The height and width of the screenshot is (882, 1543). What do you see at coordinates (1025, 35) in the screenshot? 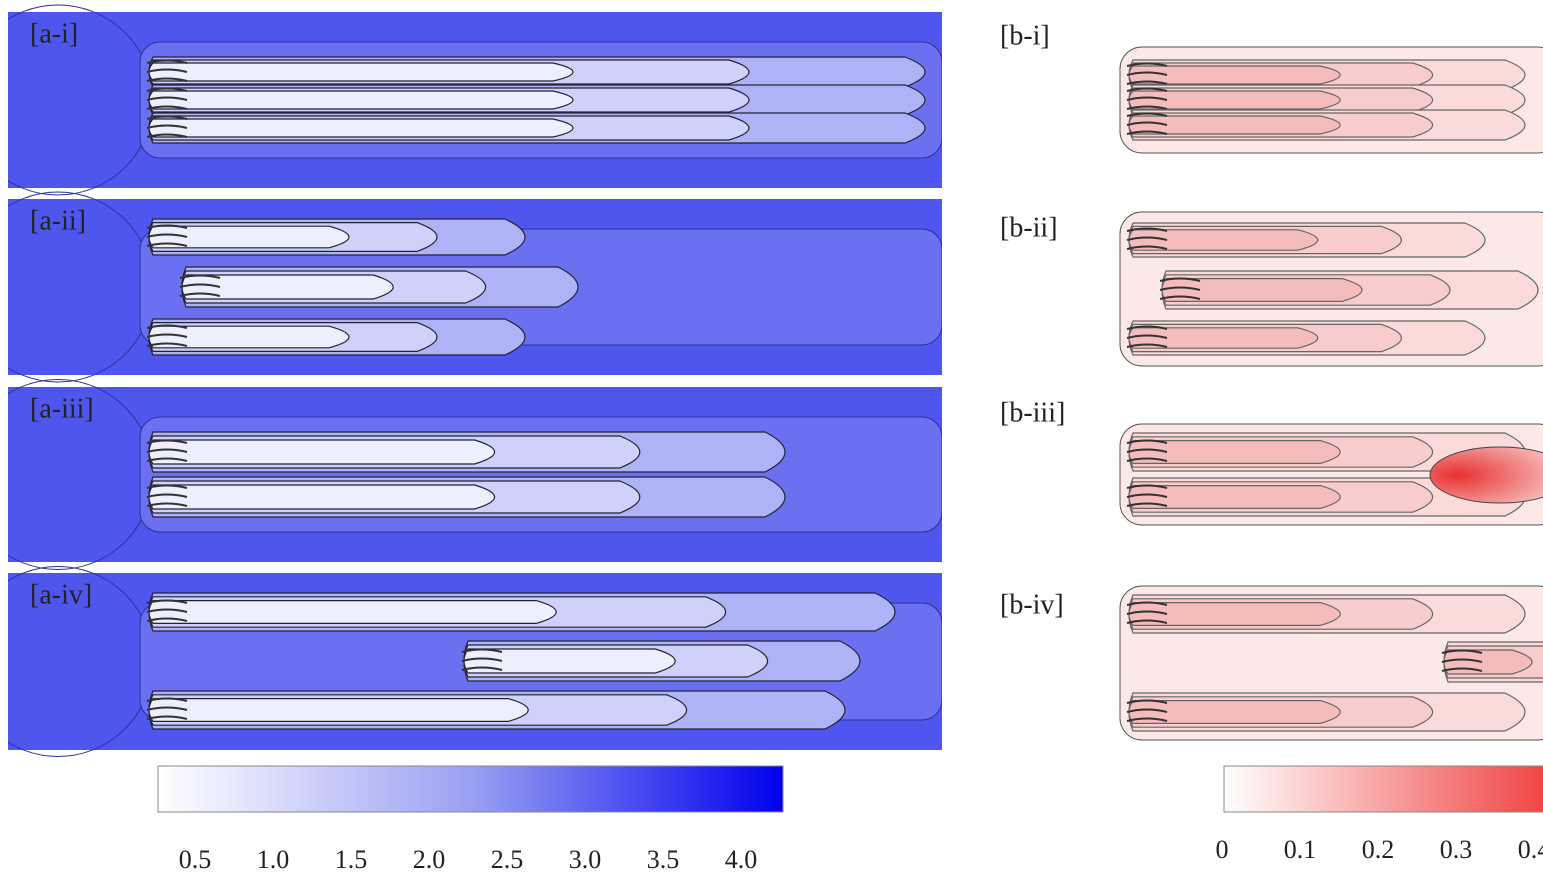
I see `panel-label: [b-i]` at bounding box center [1025, 35].